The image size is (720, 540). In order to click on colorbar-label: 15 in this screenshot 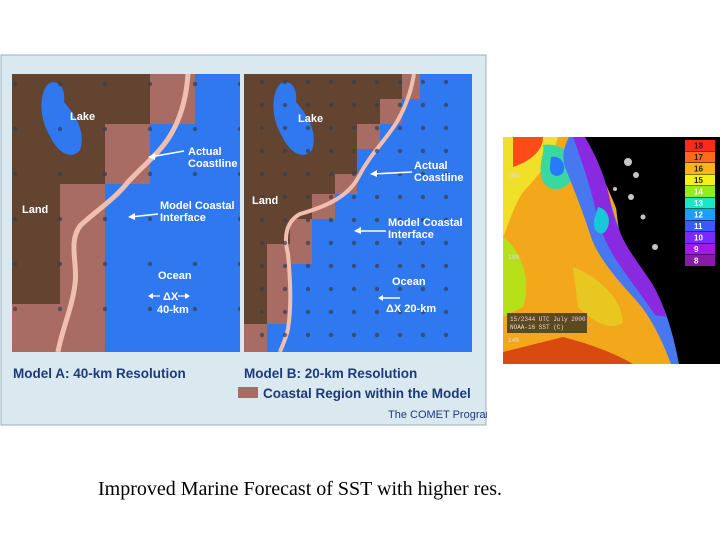, I will do `click(698, 180)`.